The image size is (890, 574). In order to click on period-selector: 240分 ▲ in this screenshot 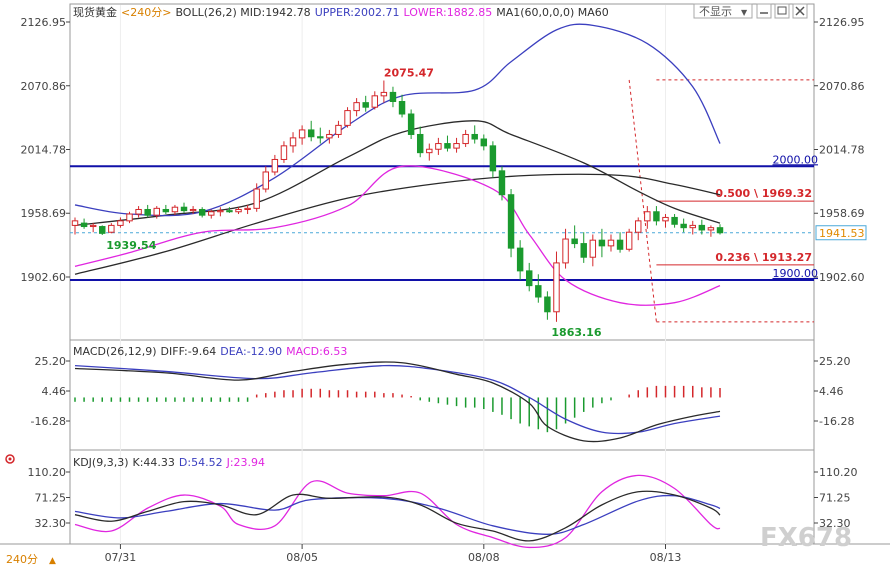, I will do `click(31, 559)`.